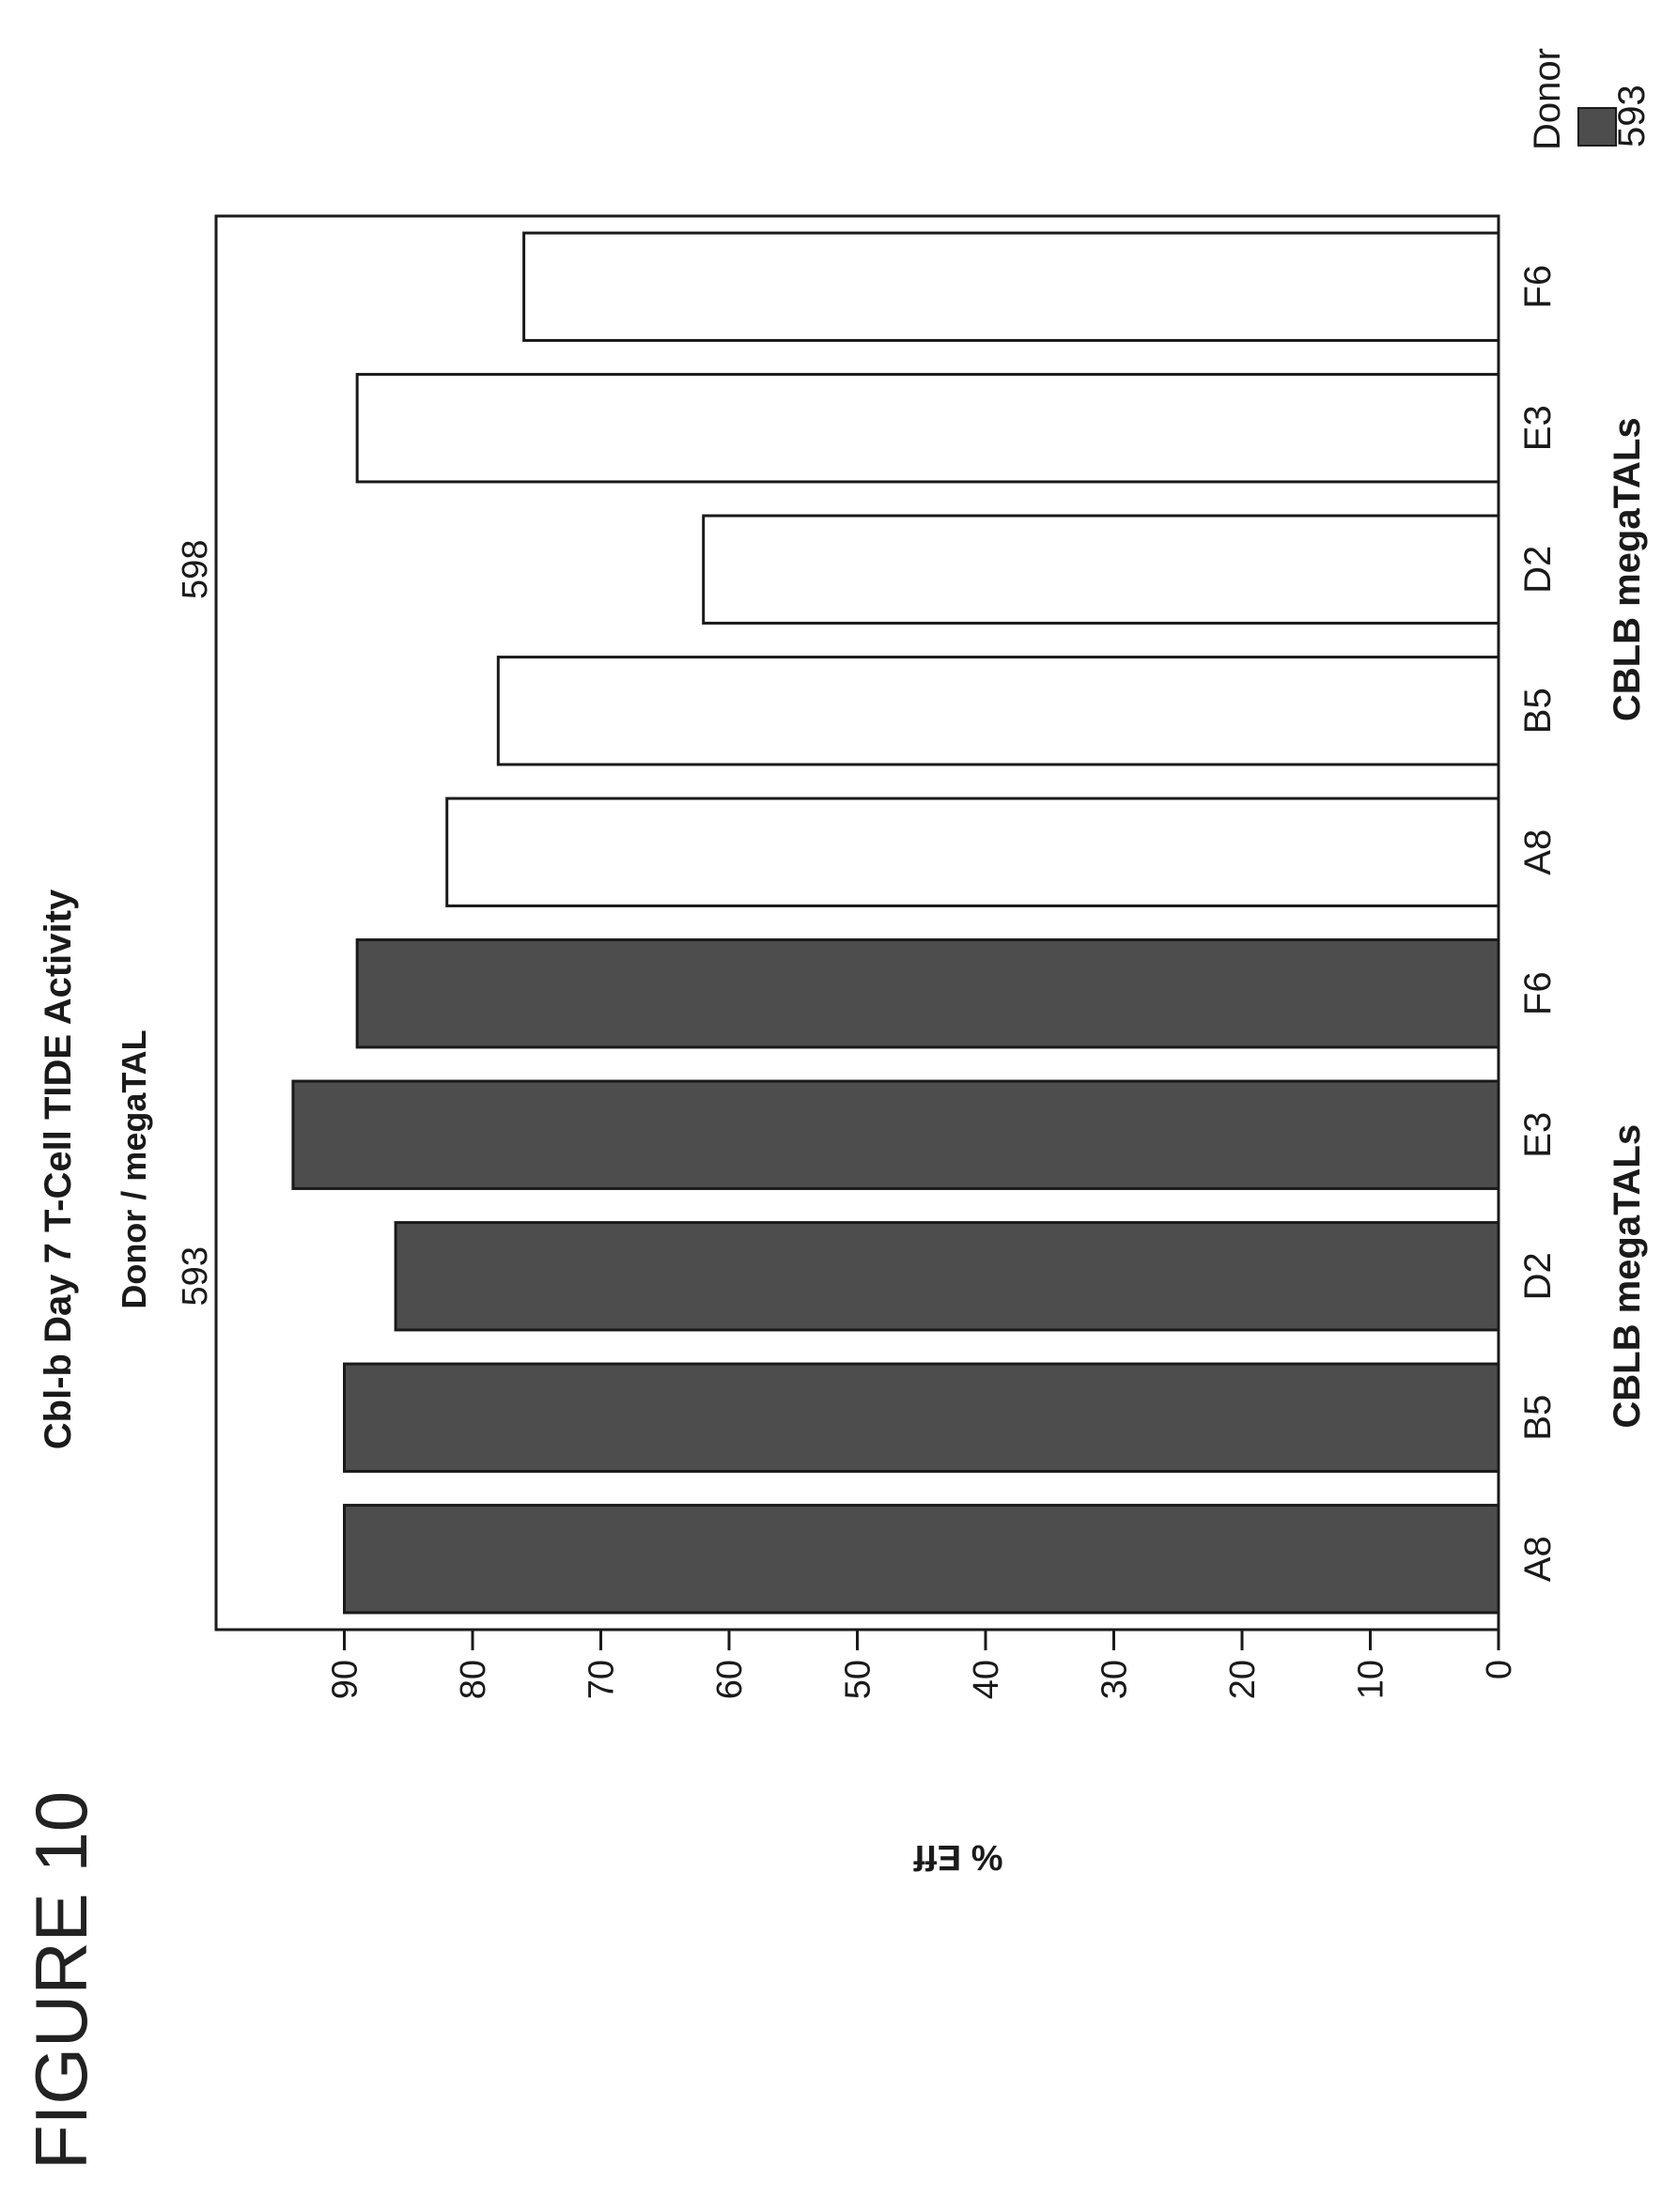  Describe the element at coordinates (59, 1169) in the screenshot. I see `chart-title: Cbl-b Day 7 T-Cell TIDE Activity` at that location.